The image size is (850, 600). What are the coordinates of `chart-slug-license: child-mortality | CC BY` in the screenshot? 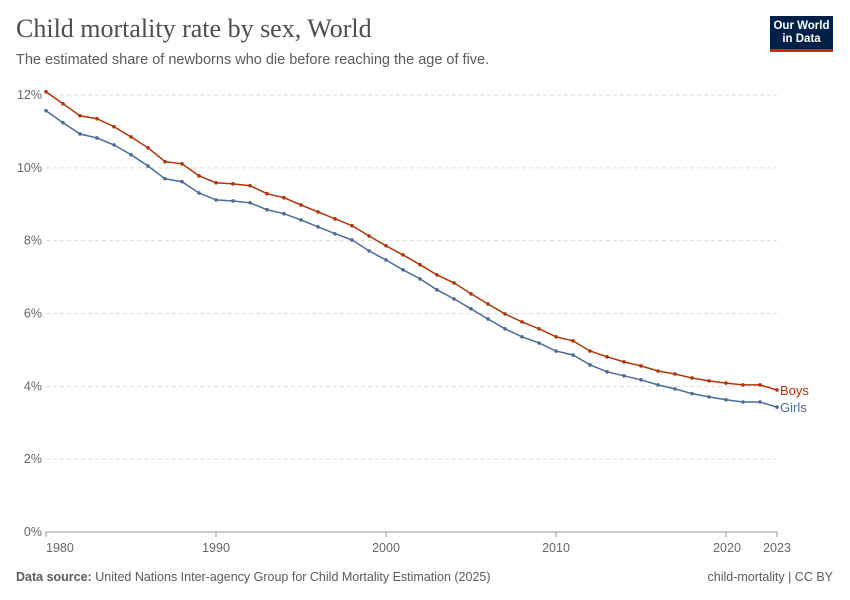 It's located at (770, 577).